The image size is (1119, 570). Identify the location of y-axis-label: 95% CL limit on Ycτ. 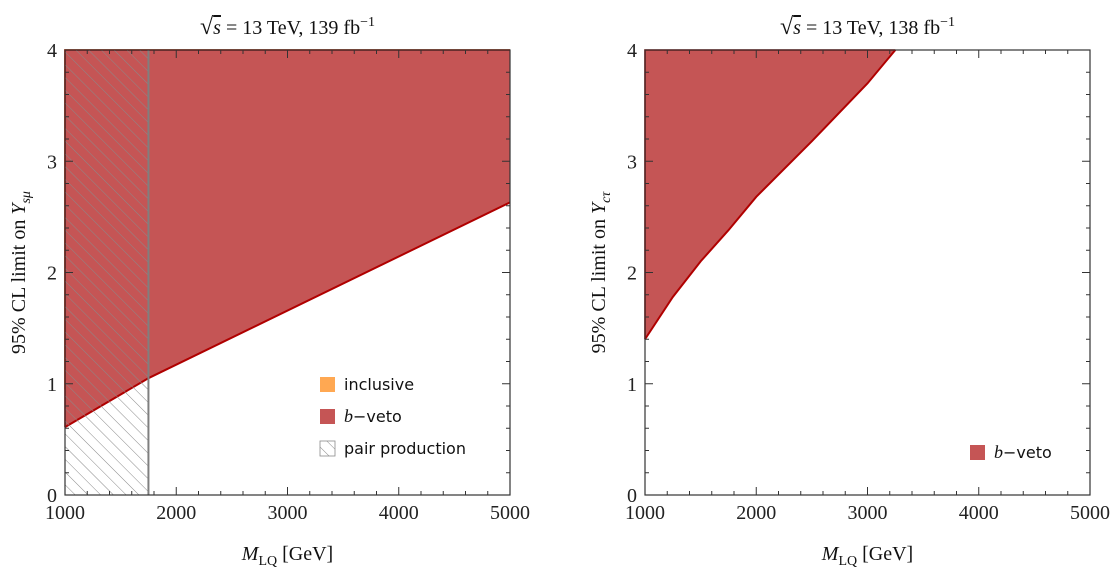
(601, 272).